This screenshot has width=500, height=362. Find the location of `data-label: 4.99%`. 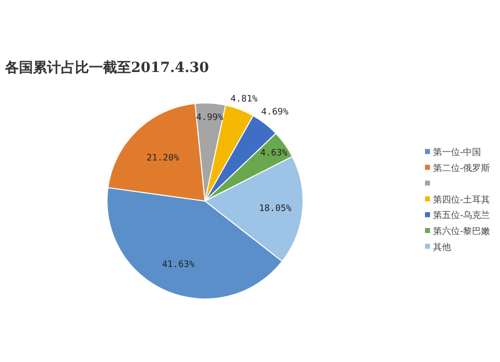

data-label: 4.99% is located at coordinates (210, 117).